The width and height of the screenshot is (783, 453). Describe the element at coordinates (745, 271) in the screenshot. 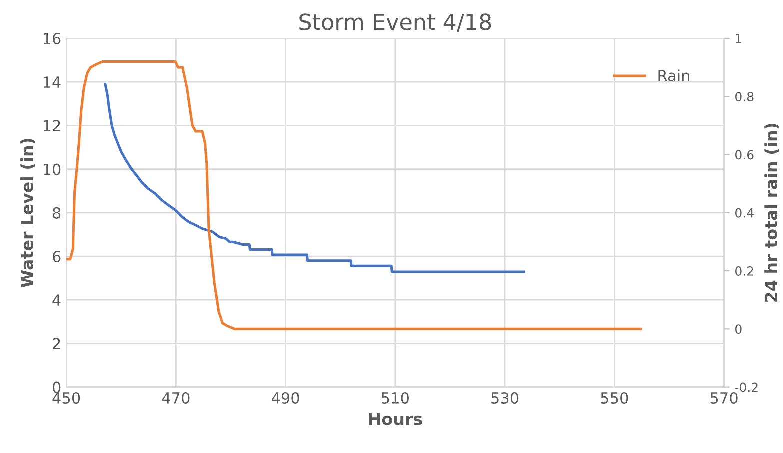

I see `y2-tick-label: 0.2` at that location.